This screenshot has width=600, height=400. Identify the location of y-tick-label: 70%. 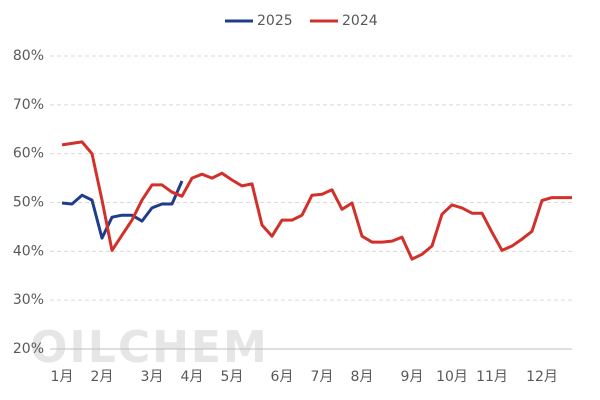
(28, 105).